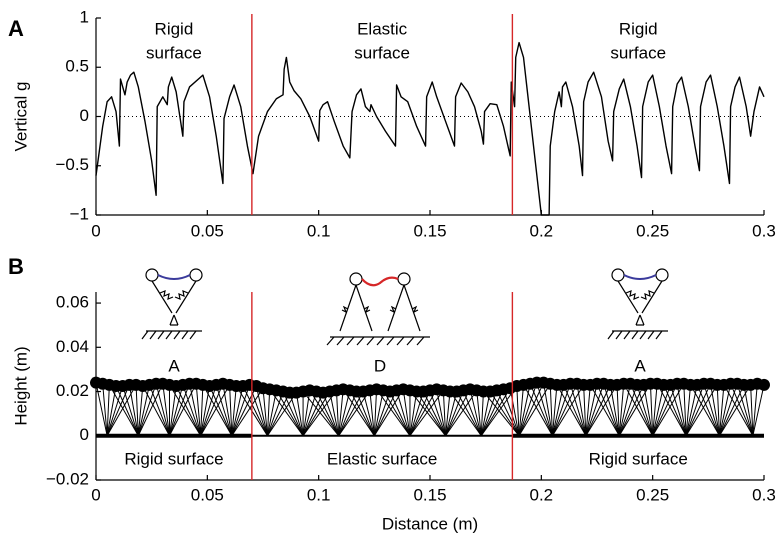 The height and width of the screenshot is (541, 778). I want to click on legs, so click(430, 409).